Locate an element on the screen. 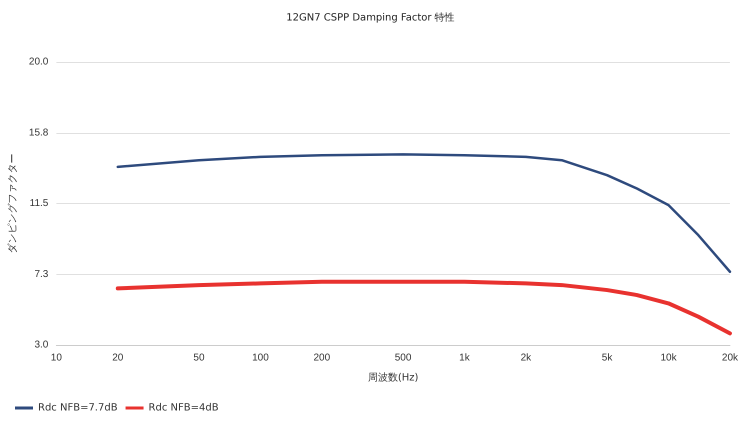 This screenshot has height=423, width=741. legend-label: Rdc NFB=4dB is located at coordinates (183, 408).